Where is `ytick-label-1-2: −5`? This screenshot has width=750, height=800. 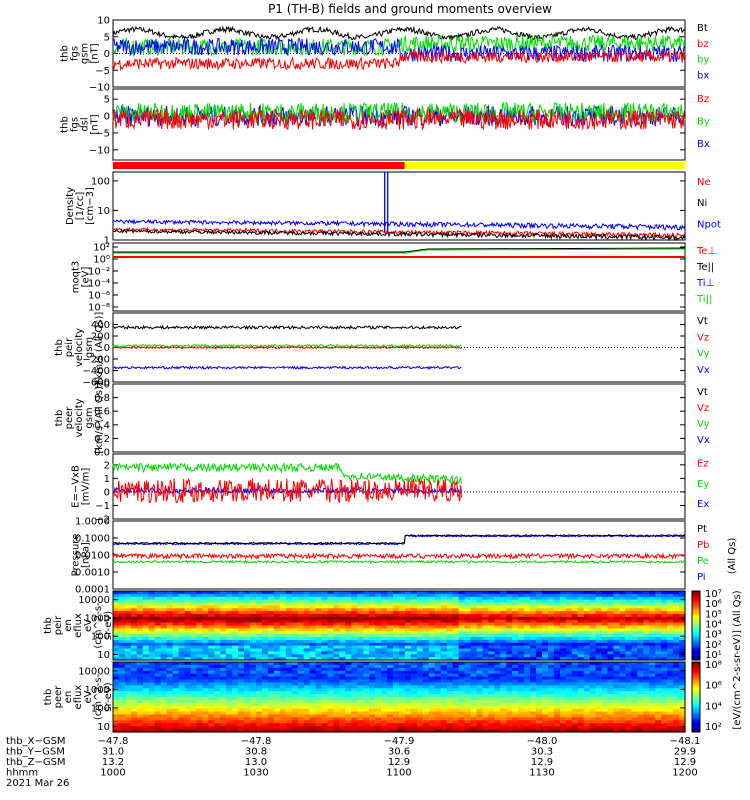 ytick-label-1-2: −5 is located at coordinates (102, 133).